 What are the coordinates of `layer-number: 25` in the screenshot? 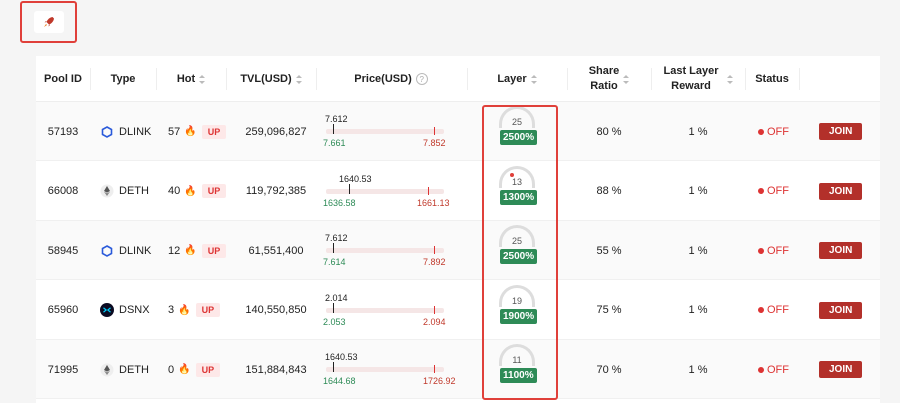 It's located at (516, 122).